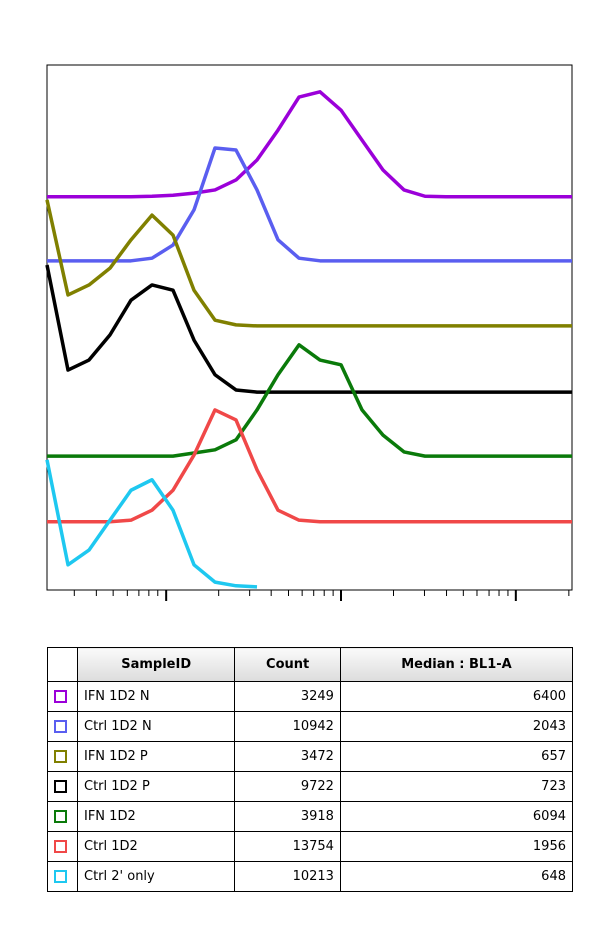 This screenshot has width=614, height=939. I want to click on sample-id: IFN 1D2, so click(156, 816).